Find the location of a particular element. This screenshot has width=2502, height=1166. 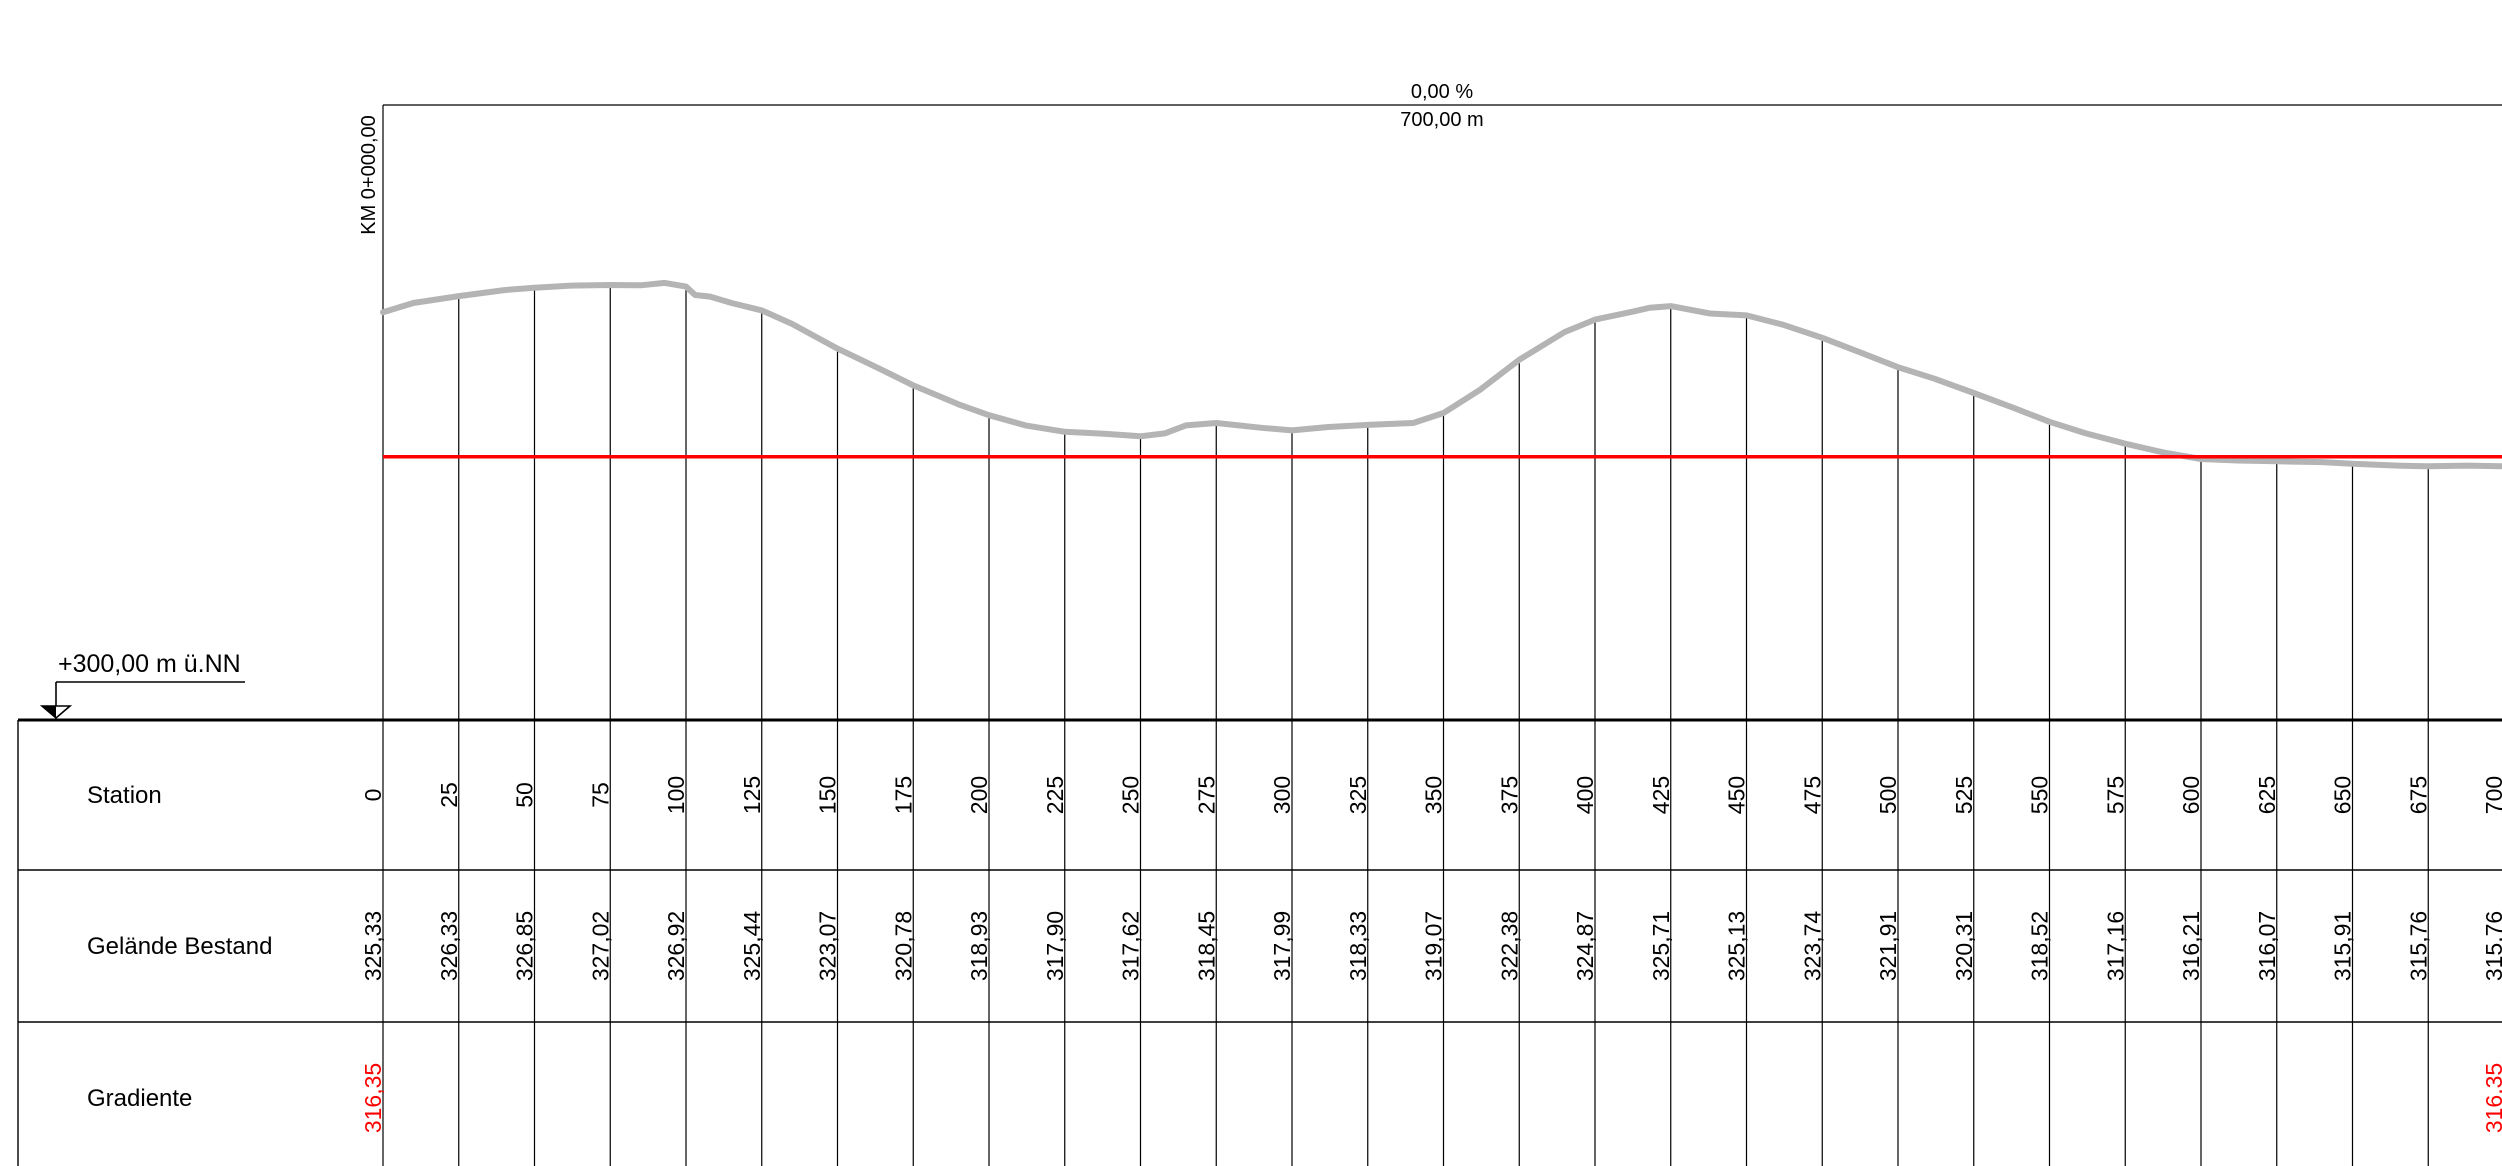

table-cell-value: 326,33 is located at coordinates (449, 946).